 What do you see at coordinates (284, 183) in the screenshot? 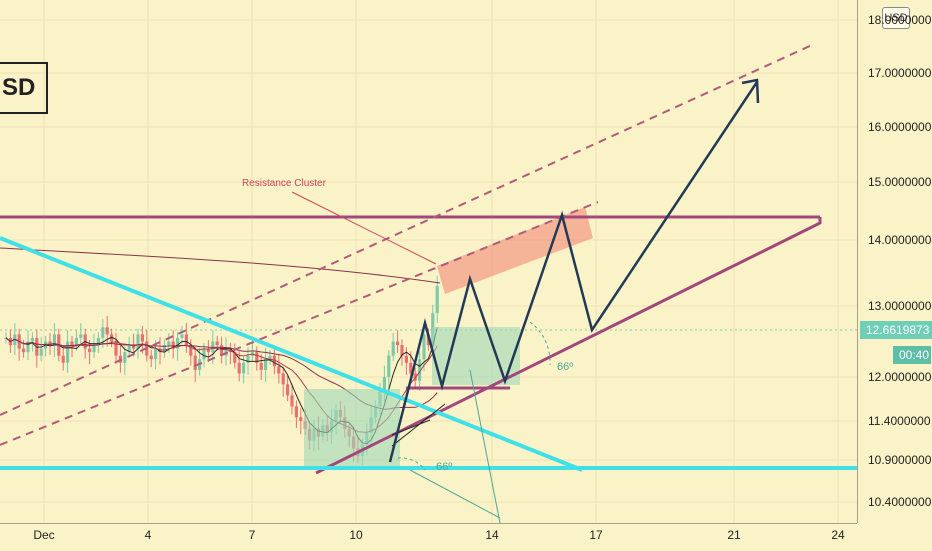
I see `resistance-cluster-label: Resistance Cluster` at bounding box center [284, 183].